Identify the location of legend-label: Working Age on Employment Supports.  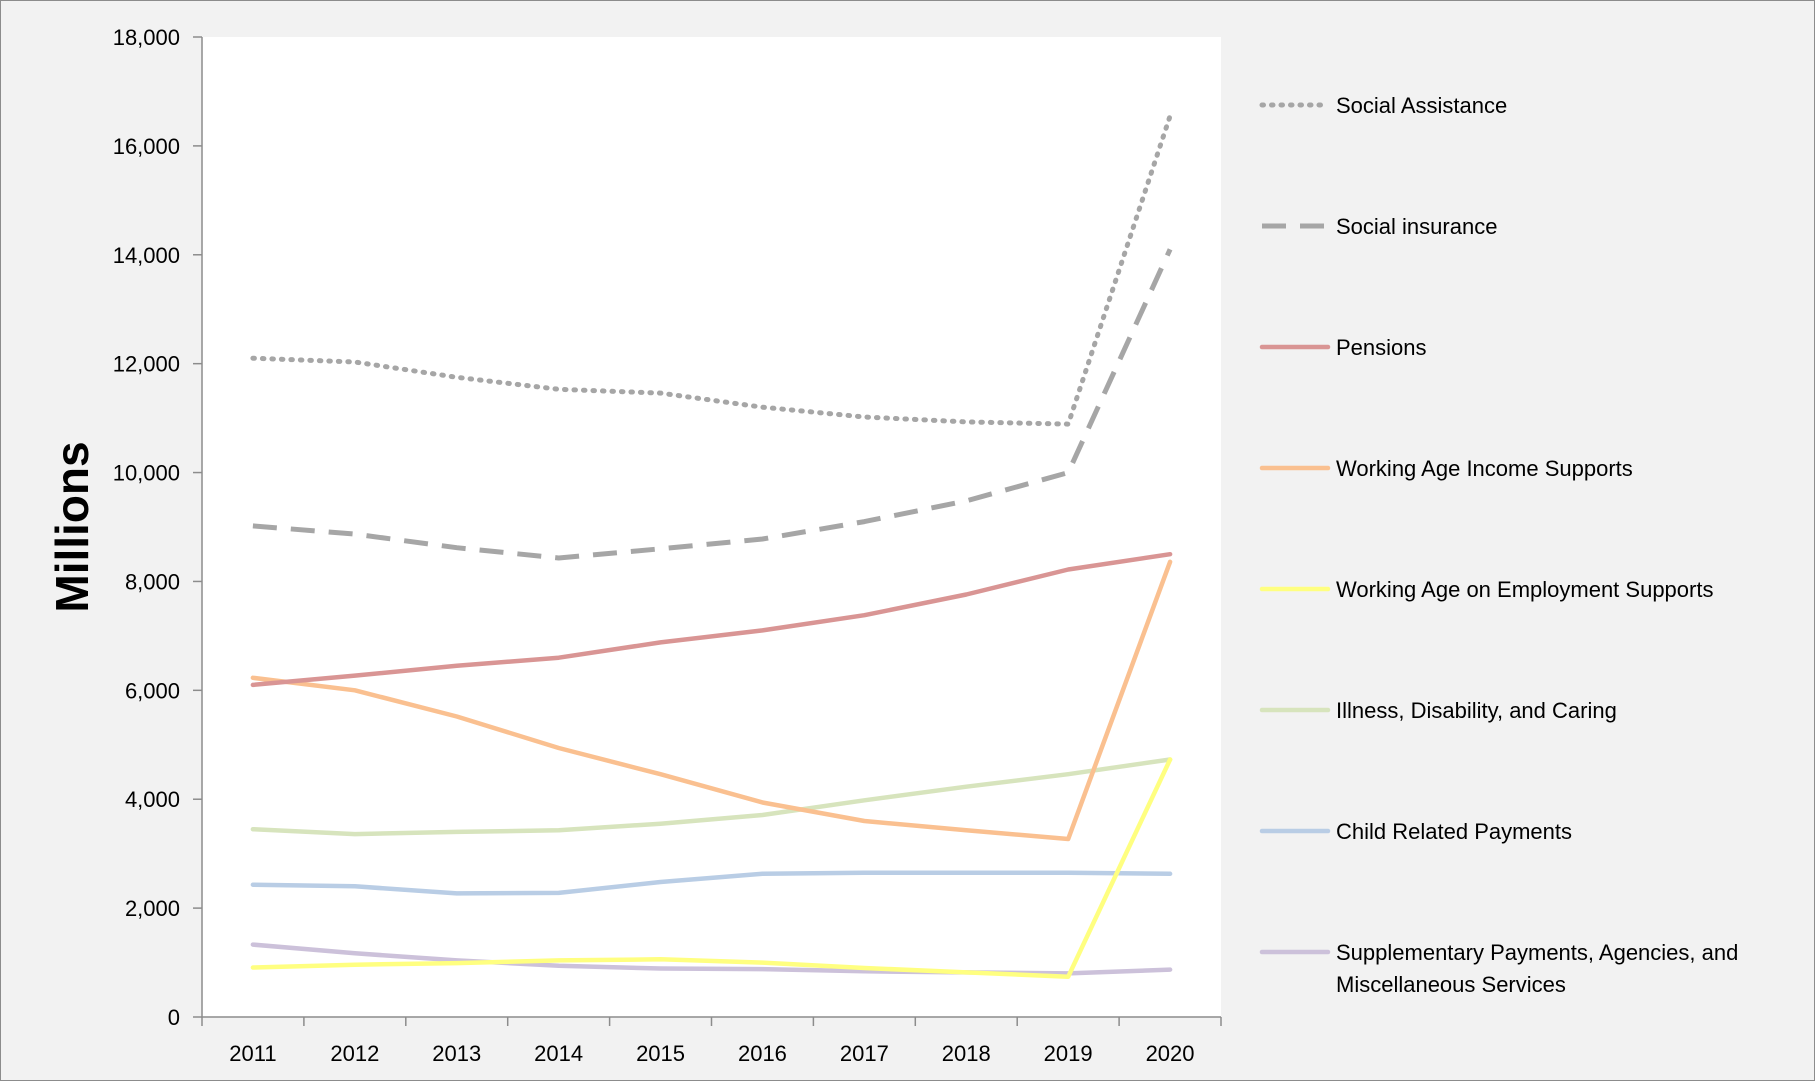
(1524, 589).